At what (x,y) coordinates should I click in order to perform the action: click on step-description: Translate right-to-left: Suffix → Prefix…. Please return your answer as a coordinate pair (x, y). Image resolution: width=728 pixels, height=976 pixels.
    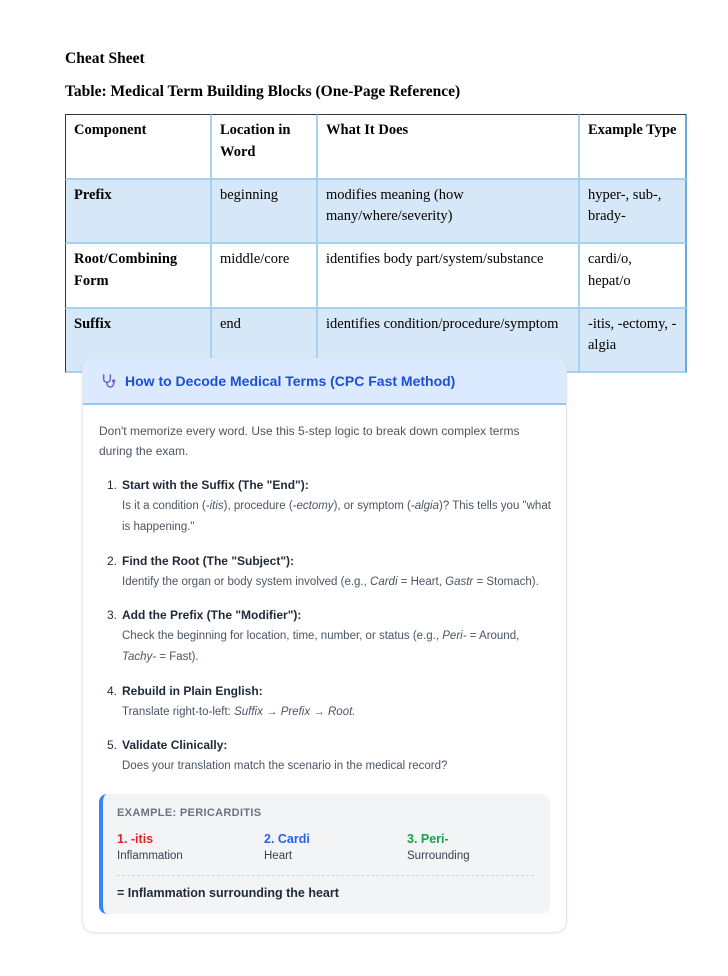
    Looking at the image, I should click on (239, 711).